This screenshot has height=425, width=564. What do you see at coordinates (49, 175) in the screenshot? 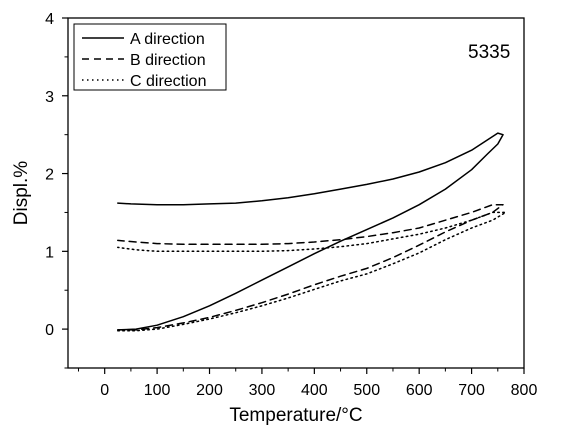
I see `y-tick-label: 2` at bounding box center [49, 175].